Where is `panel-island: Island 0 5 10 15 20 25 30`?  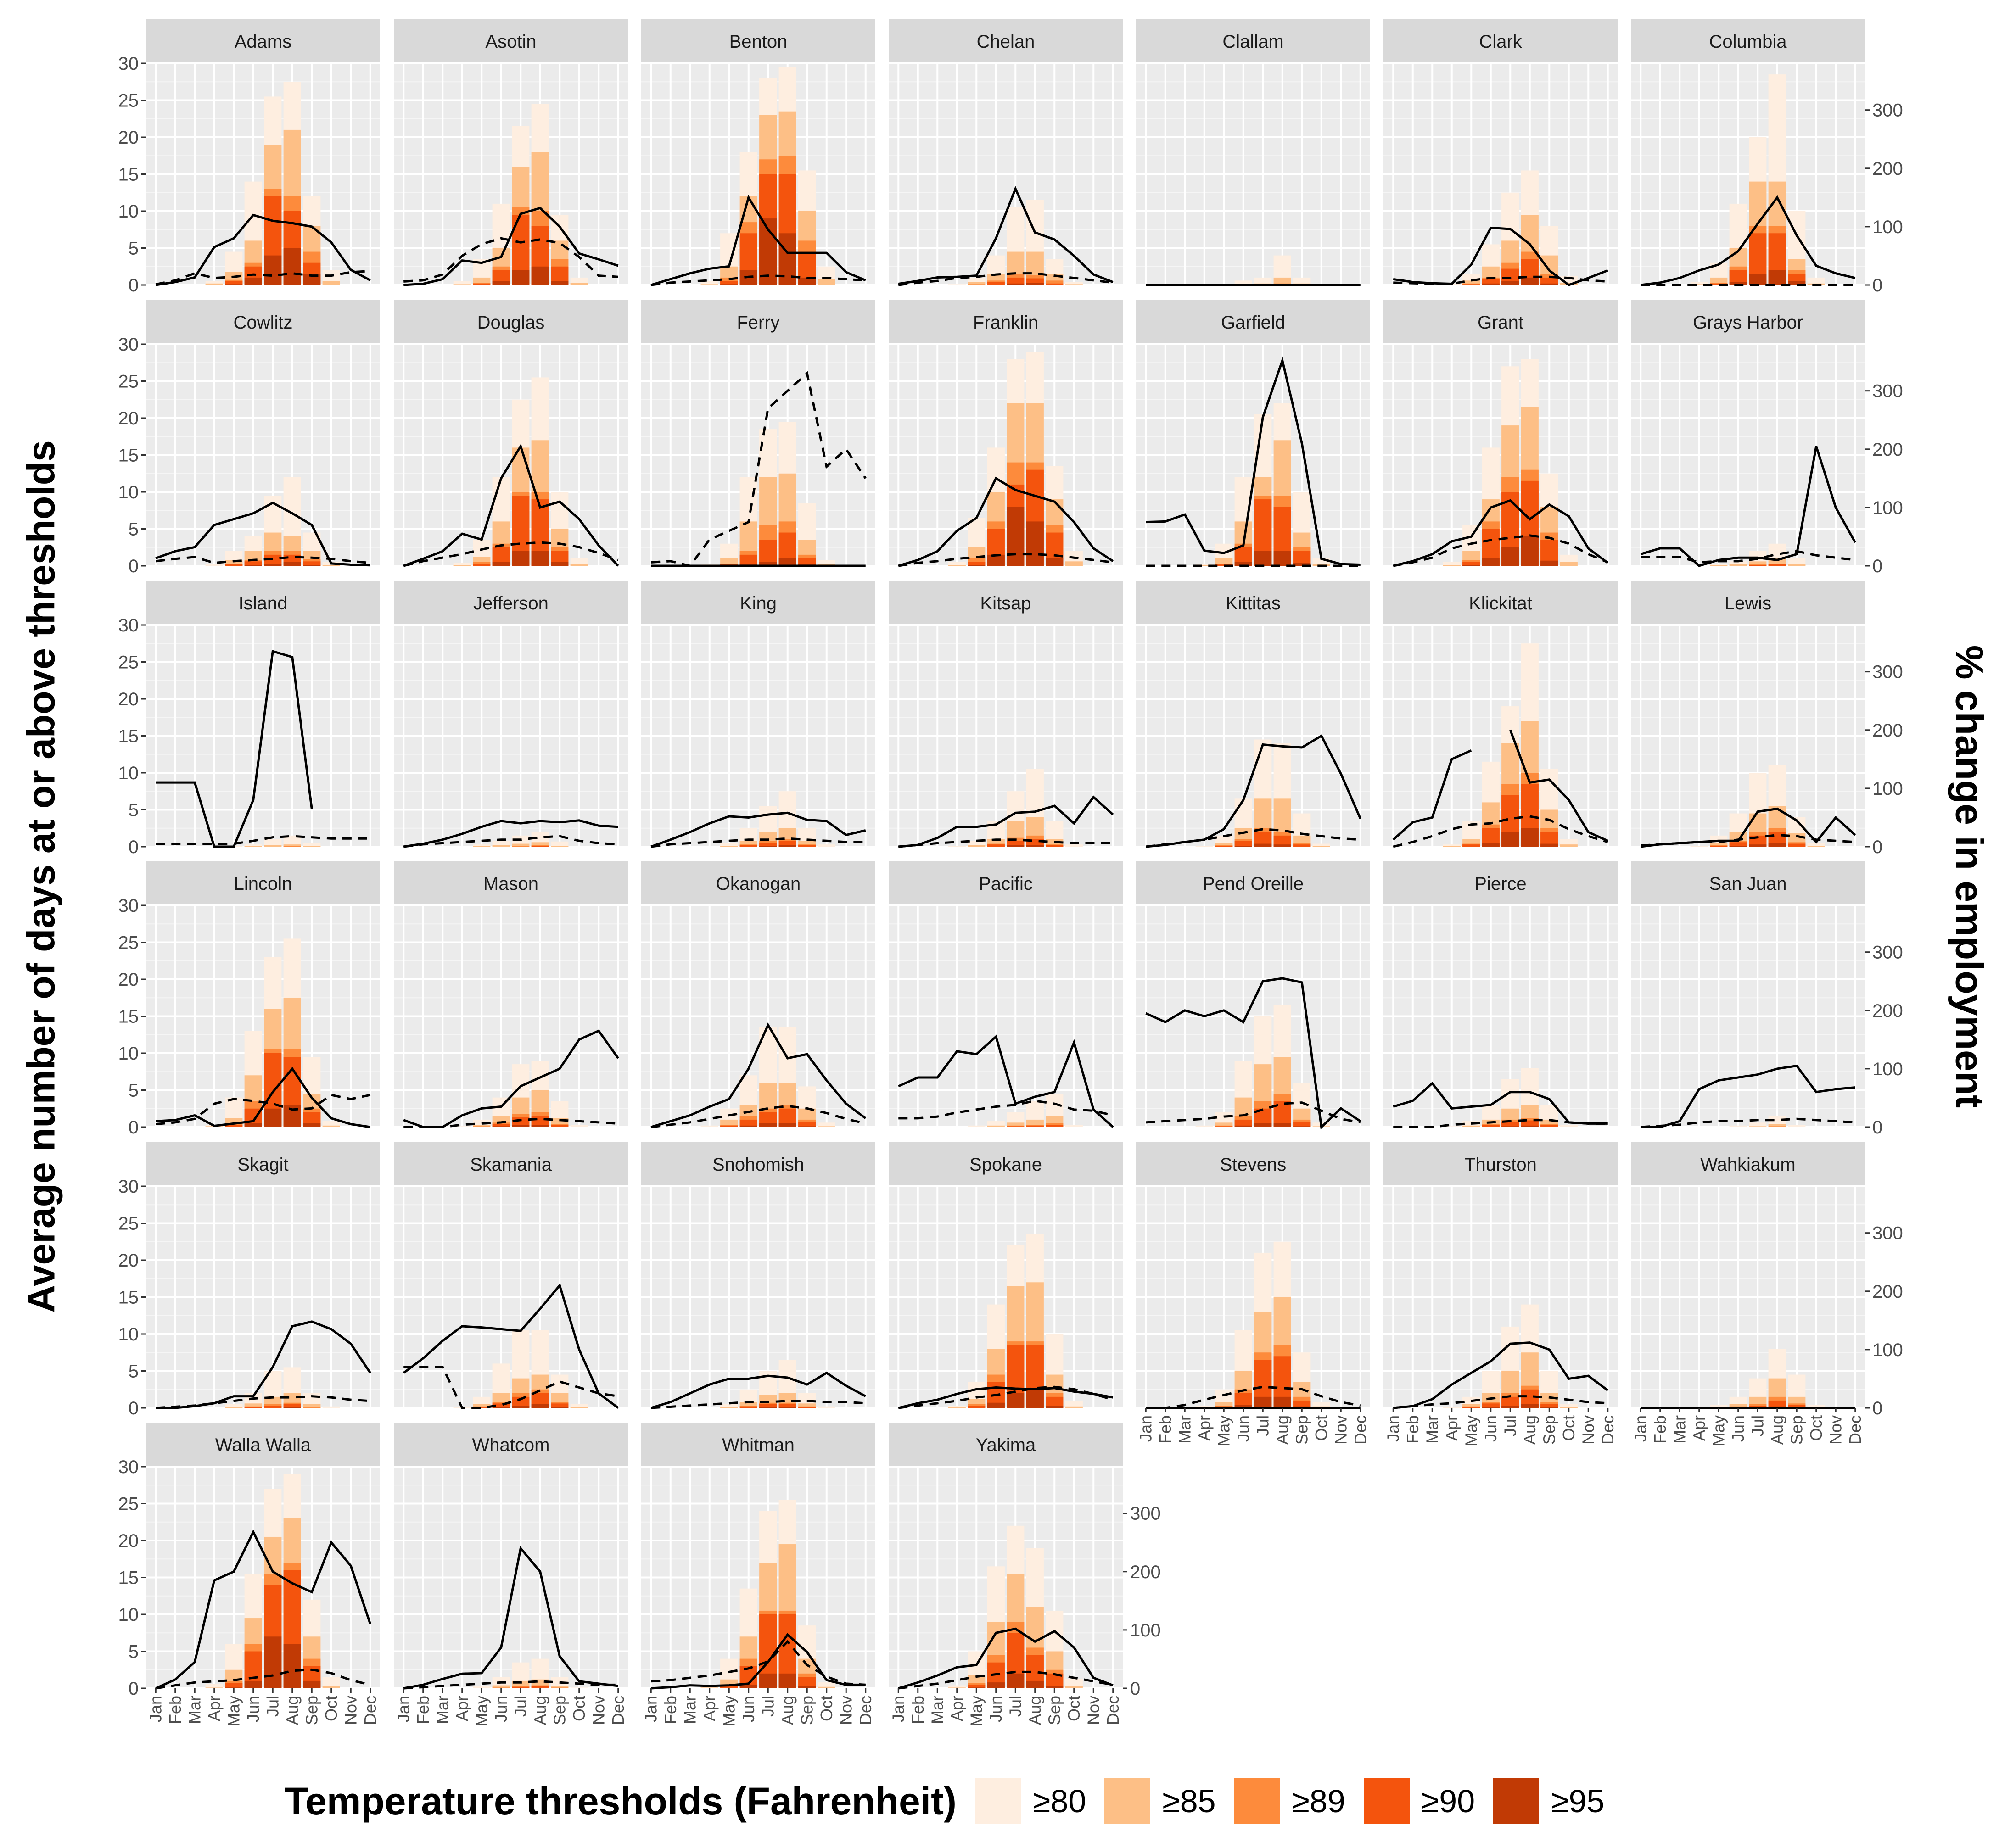
panel-island: Island 0 5 10 15 20 25 30 is located at coordinates (249, 719).